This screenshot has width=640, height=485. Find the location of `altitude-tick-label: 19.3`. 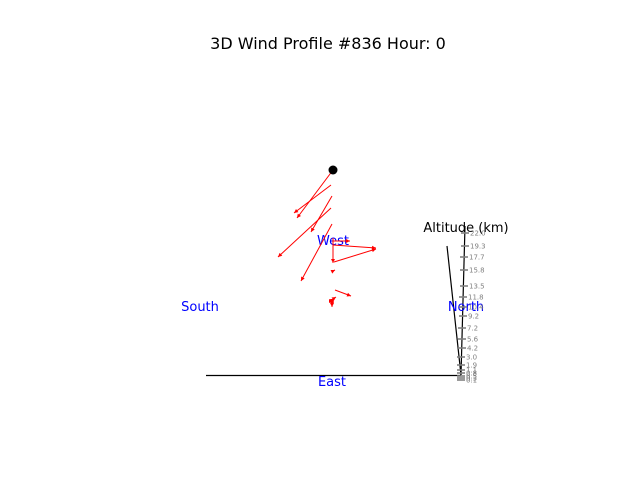

altitude-tick-label: 19.3 is located at coordinates (478, 247).